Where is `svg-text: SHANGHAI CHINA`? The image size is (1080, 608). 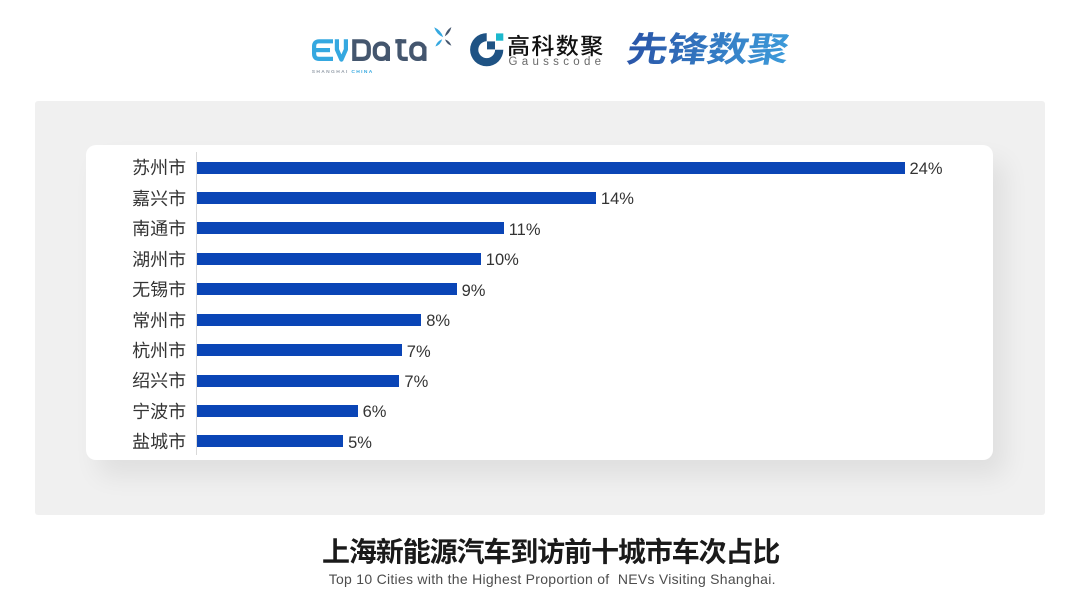
svg-text: SHANGHAI CHINA is located at coordinates (343, 72).